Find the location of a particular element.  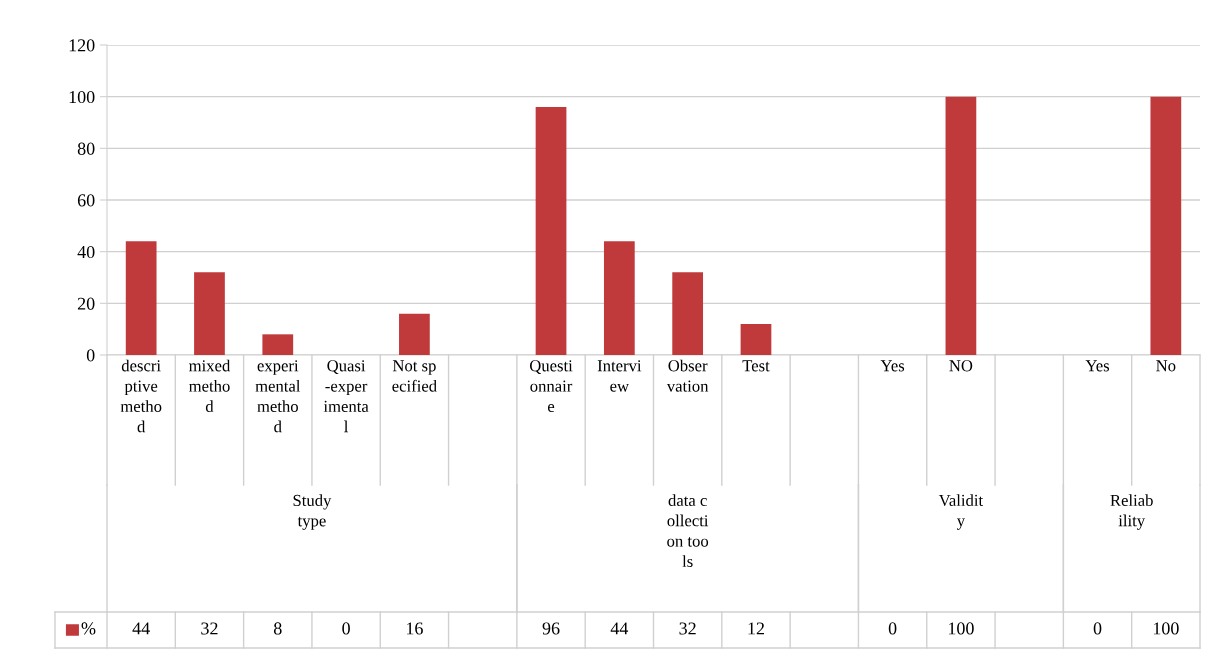

x-tick-label: Test is located at coordinates (756, 366).